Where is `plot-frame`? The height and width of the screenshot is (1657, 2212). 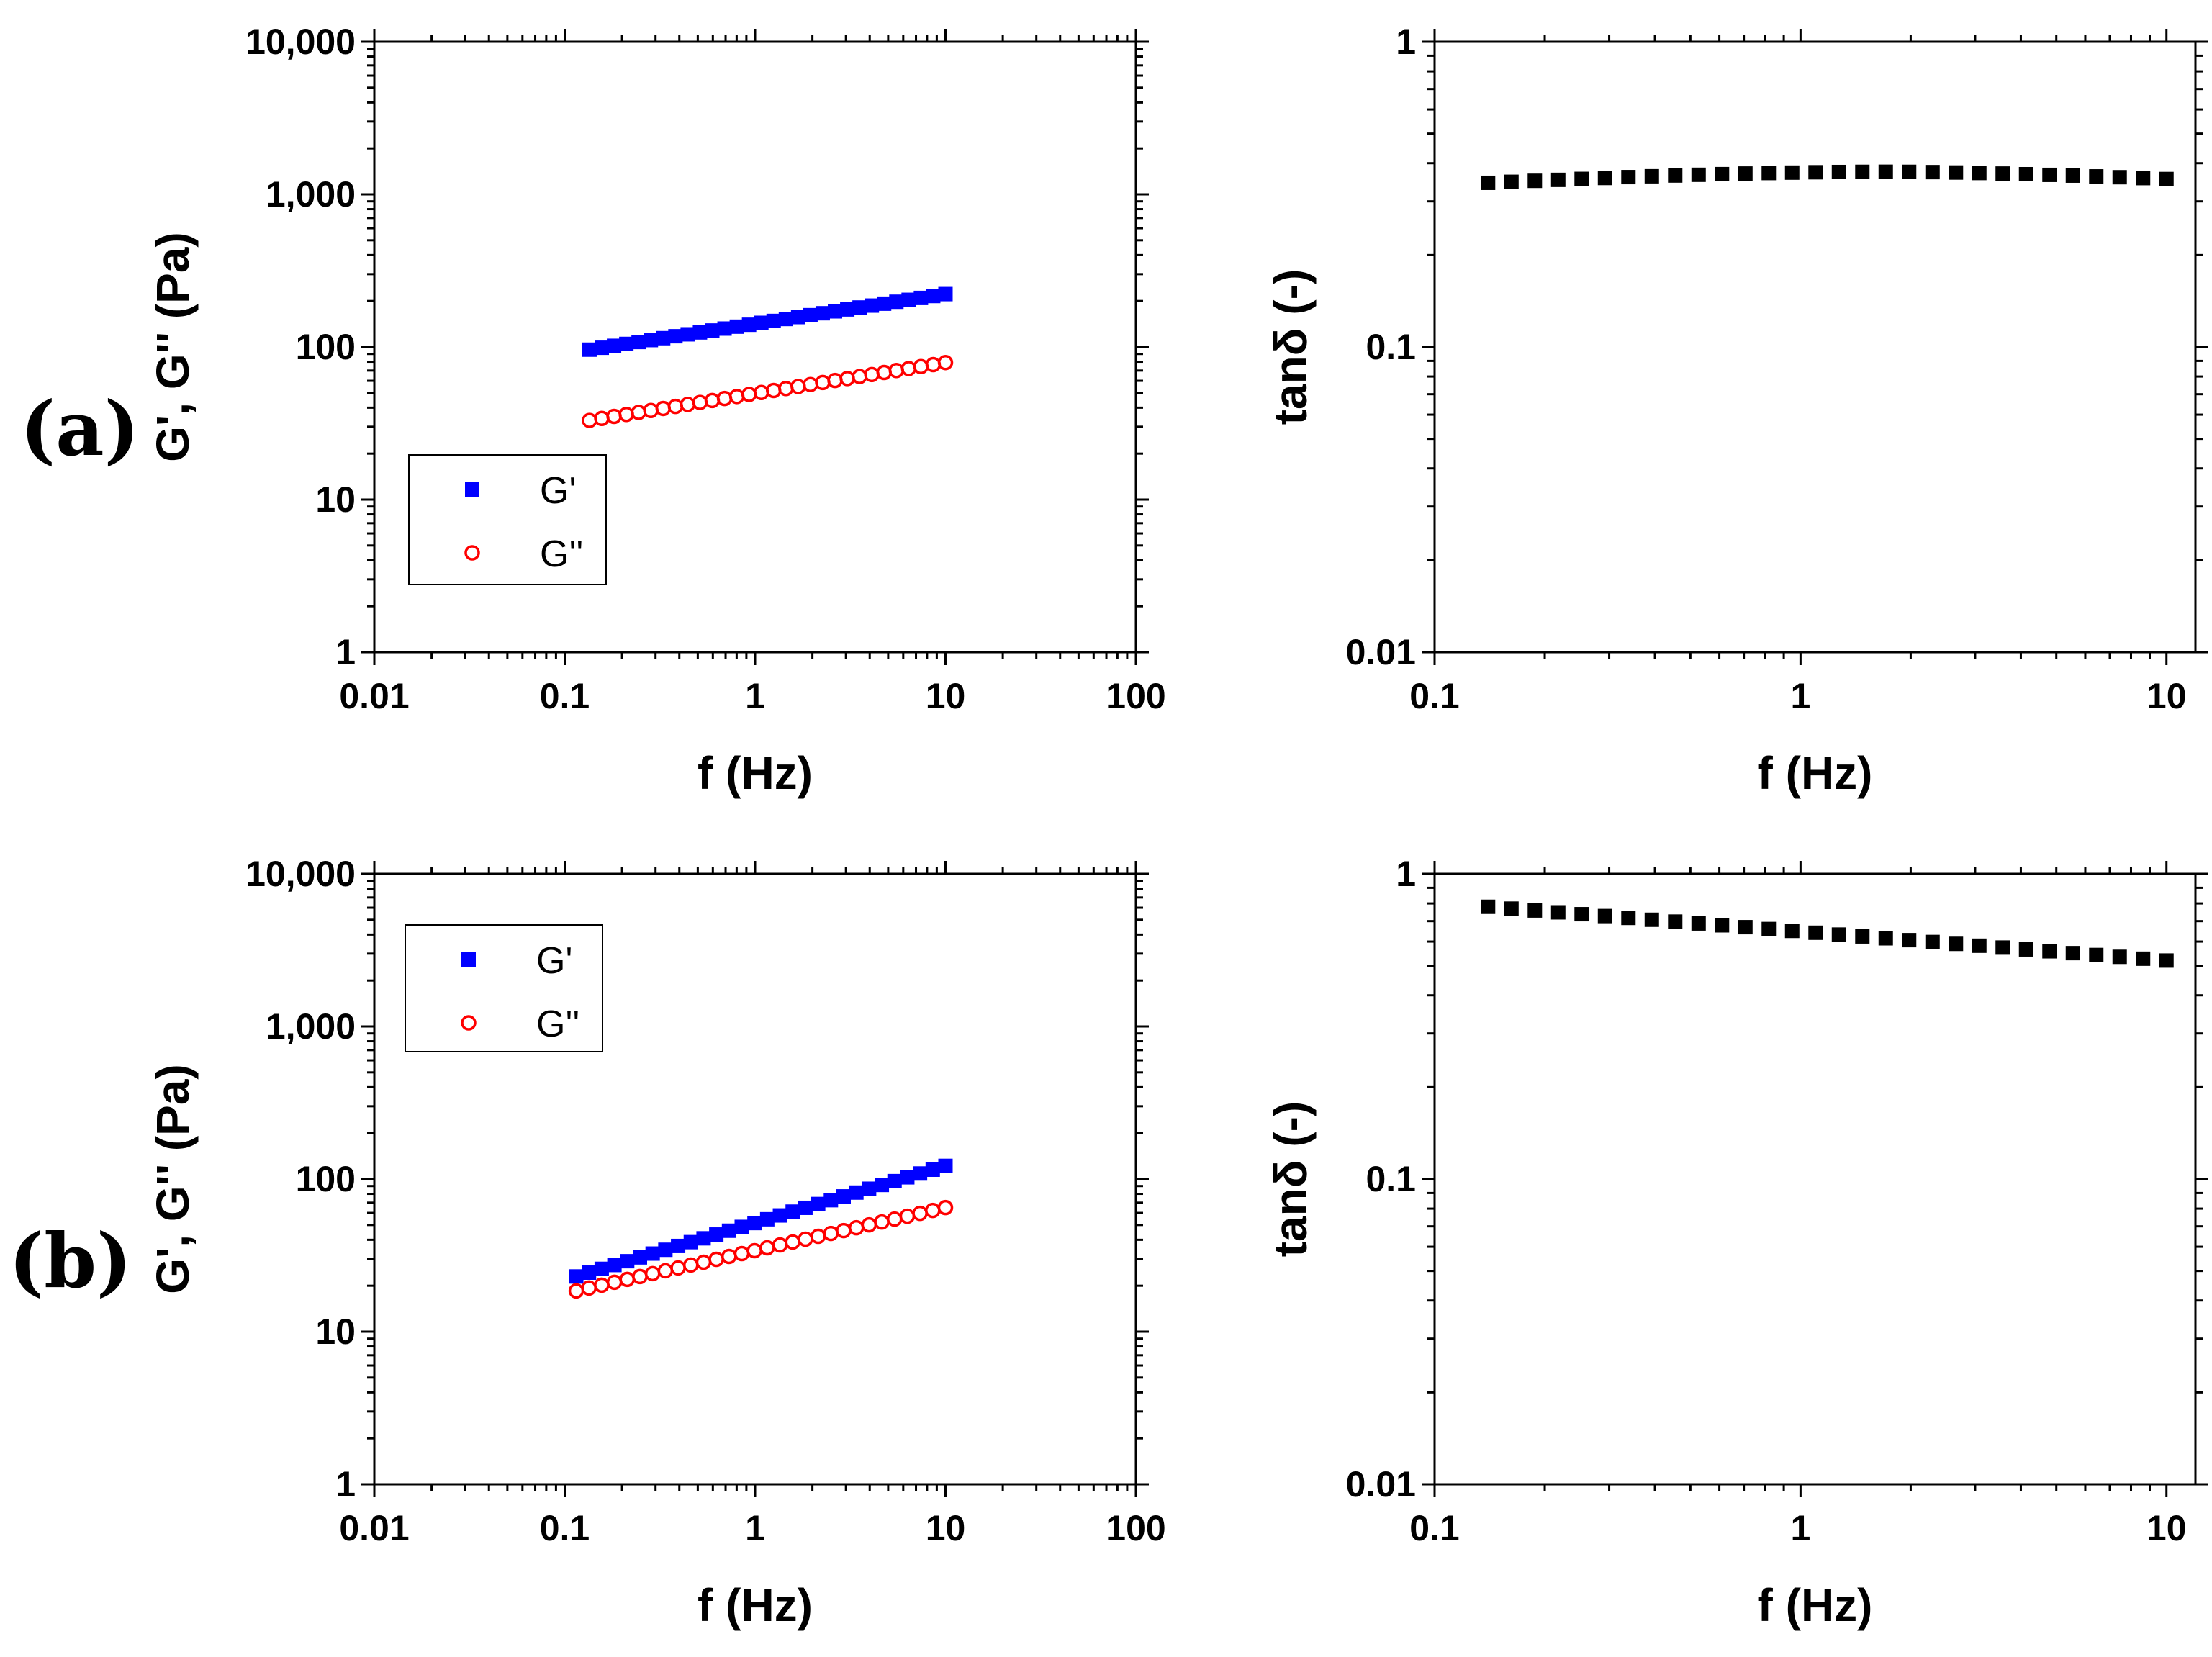
plot-frame is located at coordinates (1815, 1179).